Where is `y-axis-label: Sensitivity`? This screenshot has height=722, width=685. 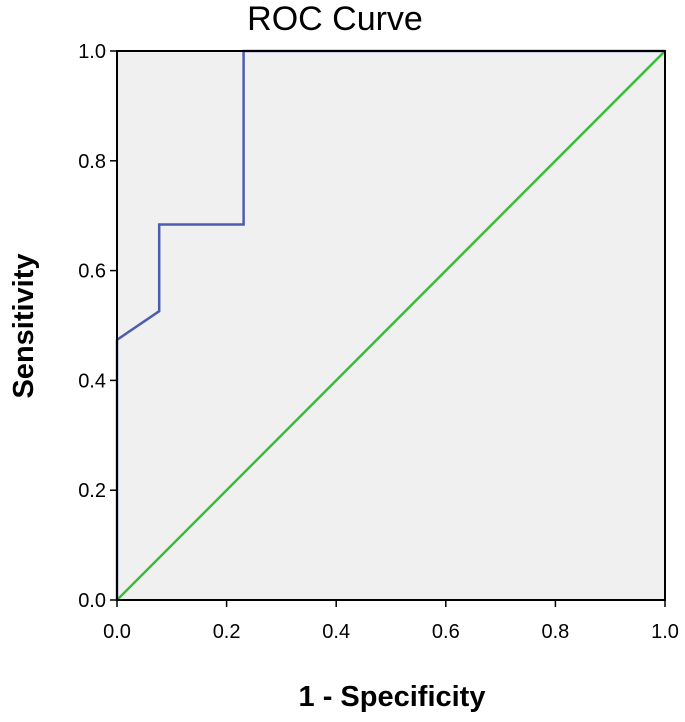
y-axis-label: Sensitivity is located at coordinates (24, 325).